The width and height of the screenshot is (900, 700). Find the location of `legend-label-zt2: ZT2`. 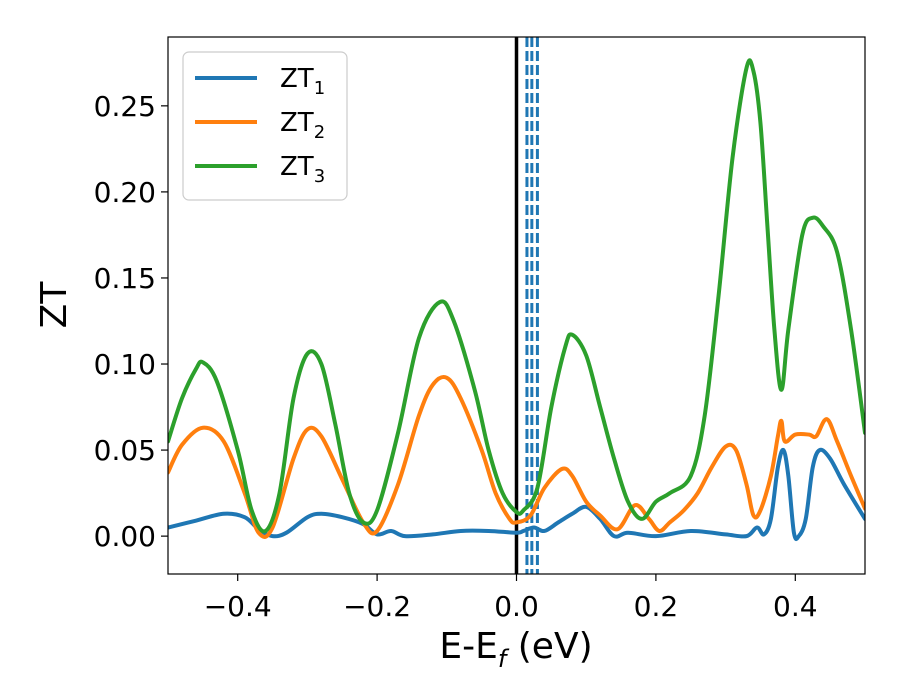

legend-label-zt2: ZT2 is located at coordinates (302, 125).